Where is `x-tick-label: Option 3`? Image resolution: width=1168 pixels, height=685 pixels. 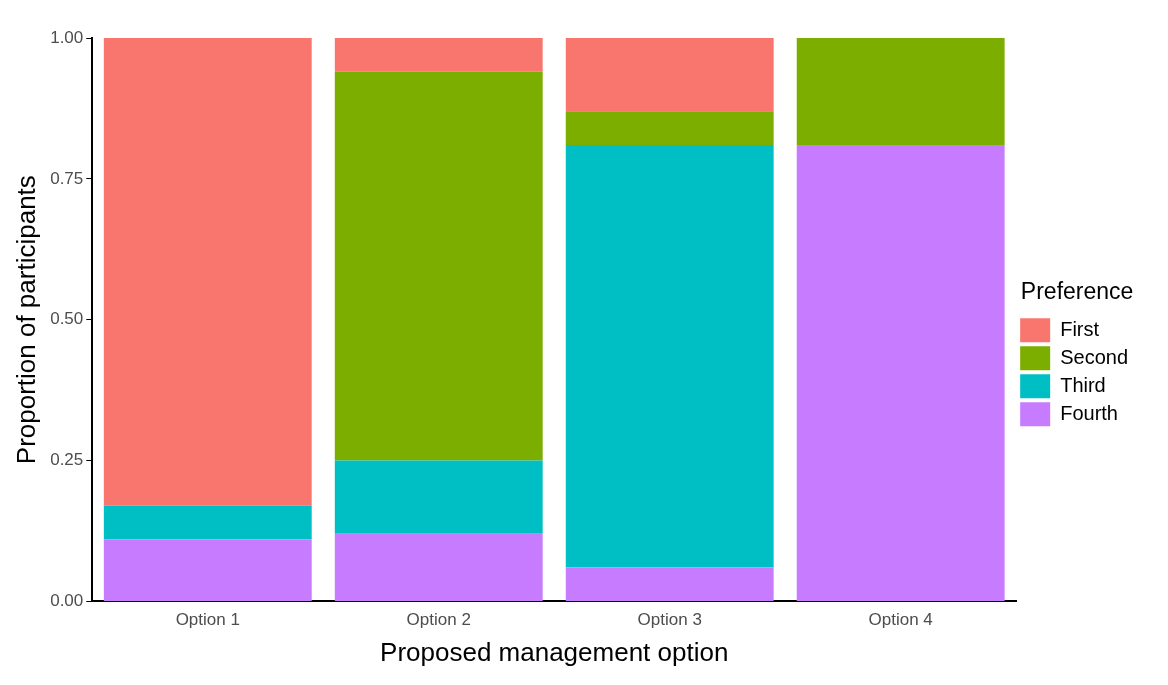 x-tick-label: Option 3 is located at coordinates (669, 620).